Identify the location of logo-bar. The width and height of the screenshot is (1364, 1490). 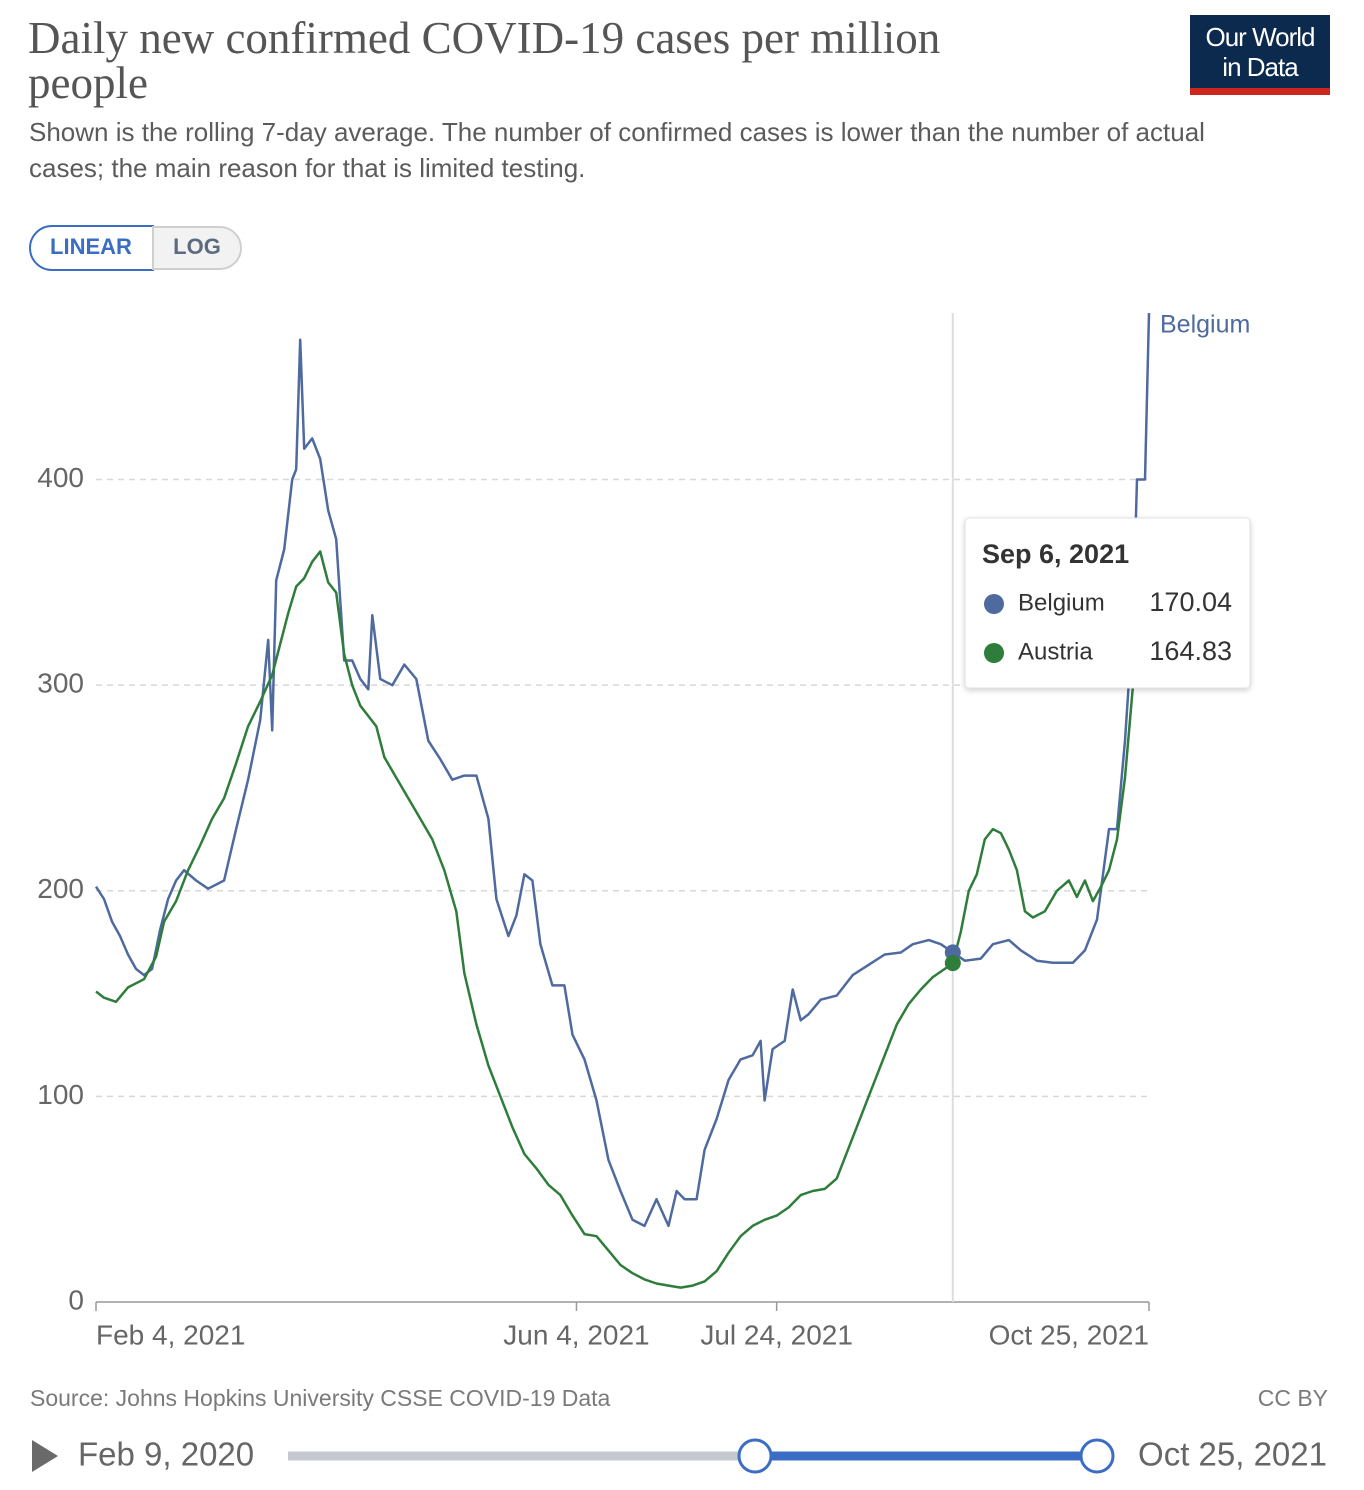
(1260, 91).